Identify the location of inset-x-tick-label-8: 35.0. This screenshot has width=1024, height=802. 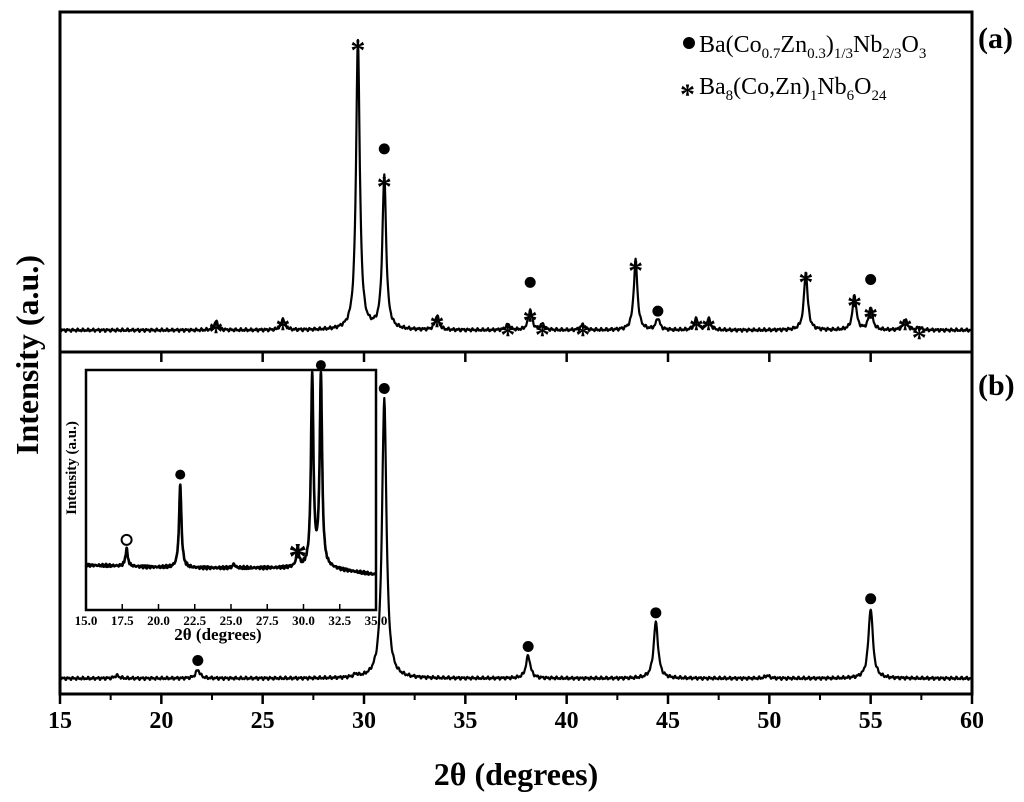
(376, 620).